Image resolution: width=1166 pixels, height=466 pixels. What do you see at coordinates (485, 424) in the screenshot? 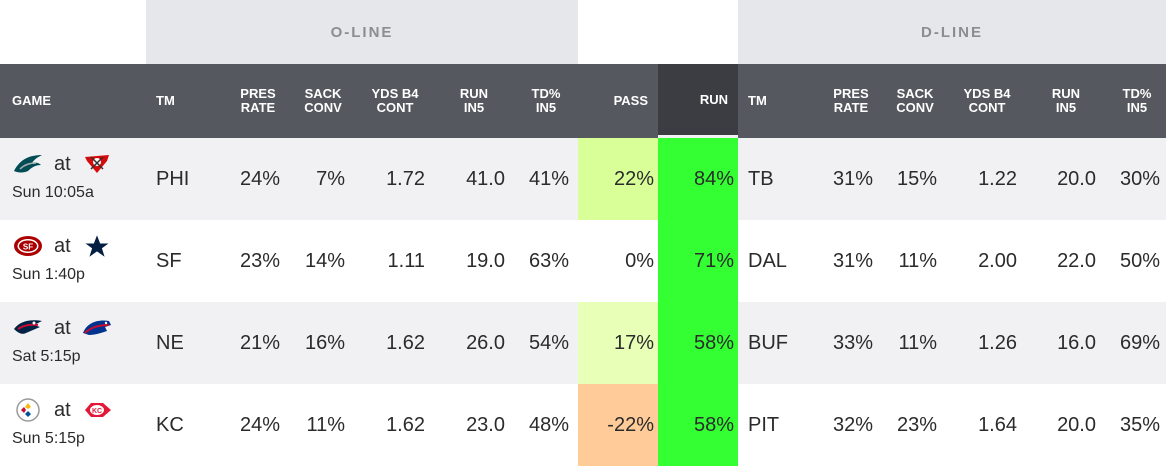
I see `run-in5-value: 23.0` at bounding box center [485, 424].